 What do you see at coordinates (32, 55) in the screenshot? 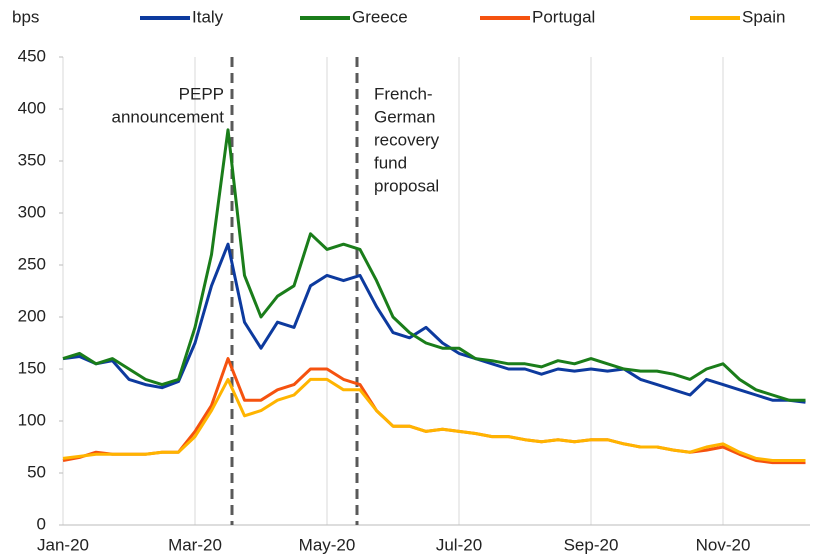
I see `y-tick-label: 450` at bounding box center [32, 55].